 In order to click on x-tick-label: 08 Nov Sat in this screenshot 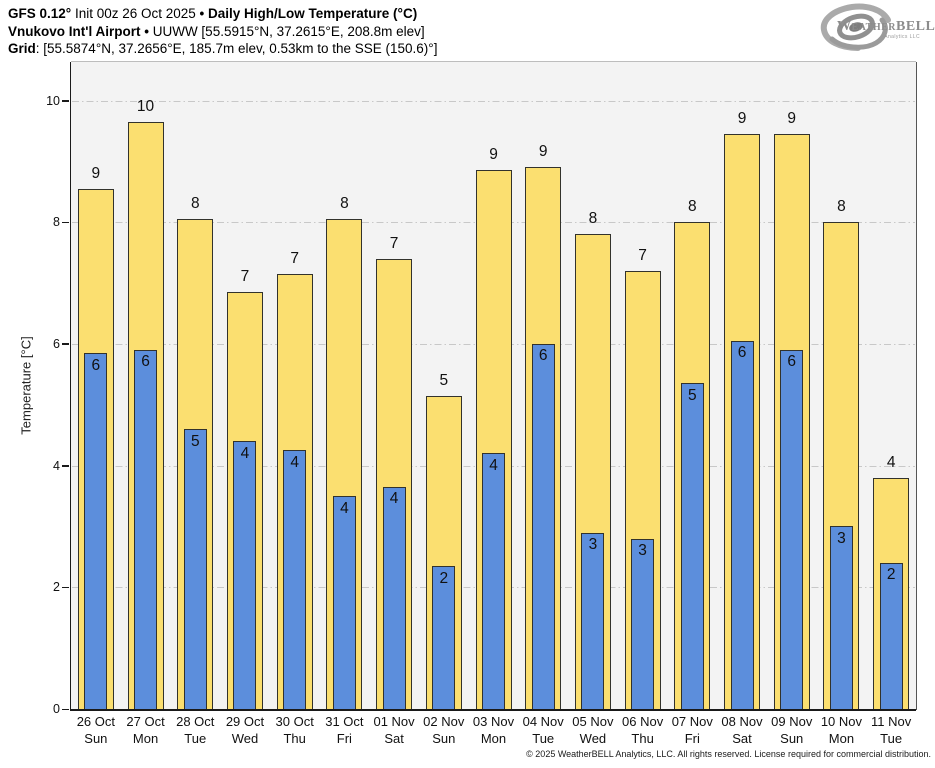, I will do `click(742, 730)`.